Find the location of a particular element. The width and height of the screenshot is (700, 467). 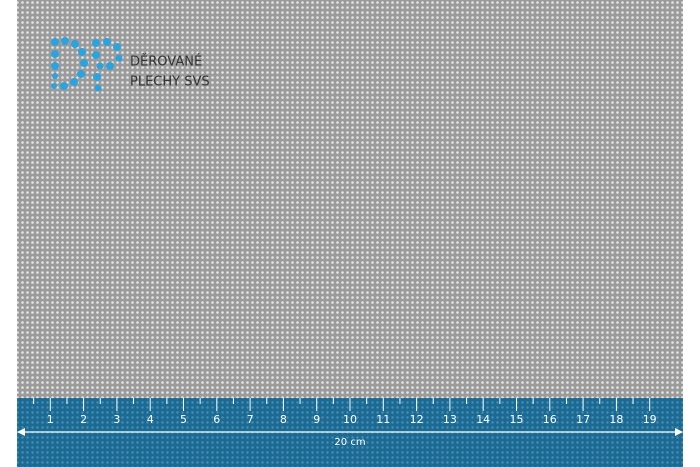

ruler-number: 15 is located at coordinates (517, 419).